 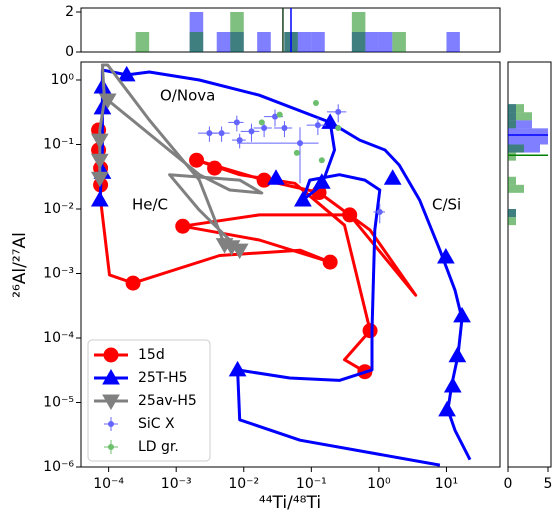 What do you see at coordinates (243, 484) in the screenshot?
I see `x-tick-label: 10⁻²` at bounding box center [243, 484].